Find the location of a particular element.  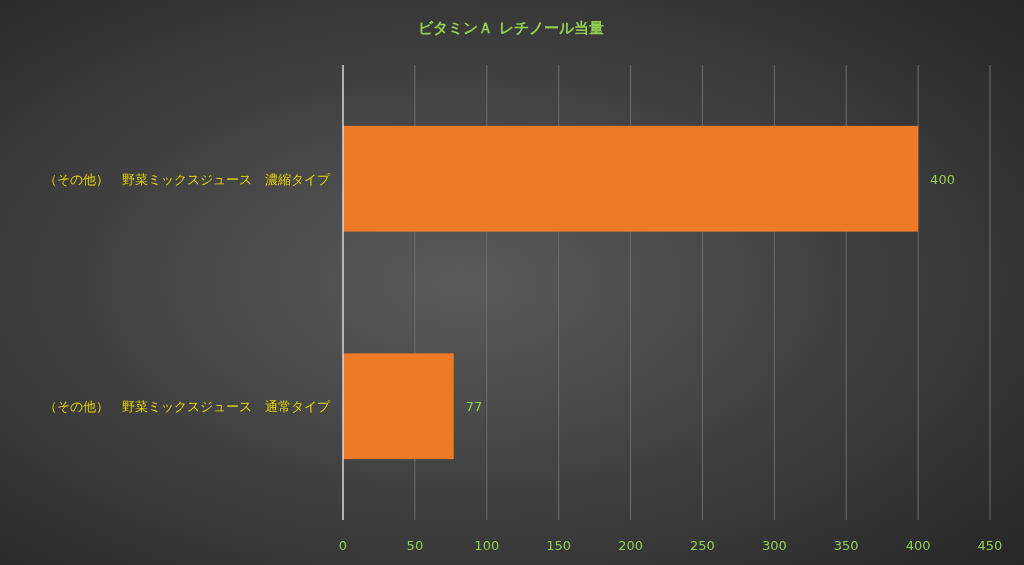

x-tick-label: 100 is located at coordinates (487, 545).